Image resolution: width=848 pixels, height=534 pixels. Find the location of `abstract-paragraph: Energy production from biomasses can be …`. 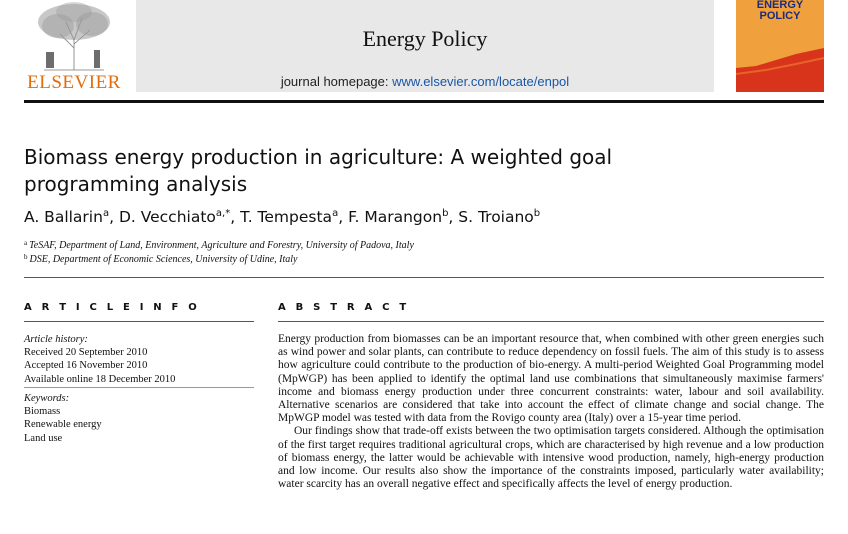

abstract-paragraph: Energy production from biomasses can be … is located at coordinates (551, 379).